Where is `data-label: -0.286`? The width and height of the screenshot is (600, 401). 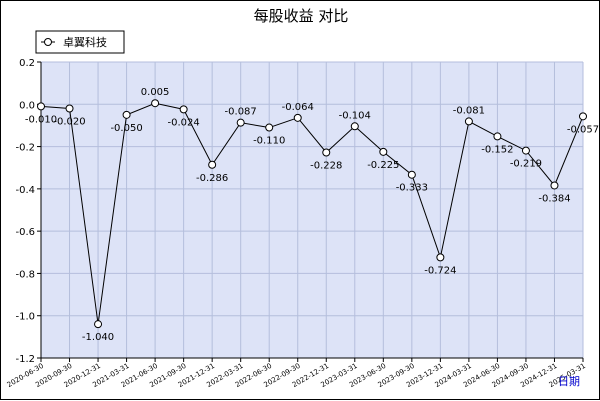 data-label: -0.286 is located at coordinates (212, 178).